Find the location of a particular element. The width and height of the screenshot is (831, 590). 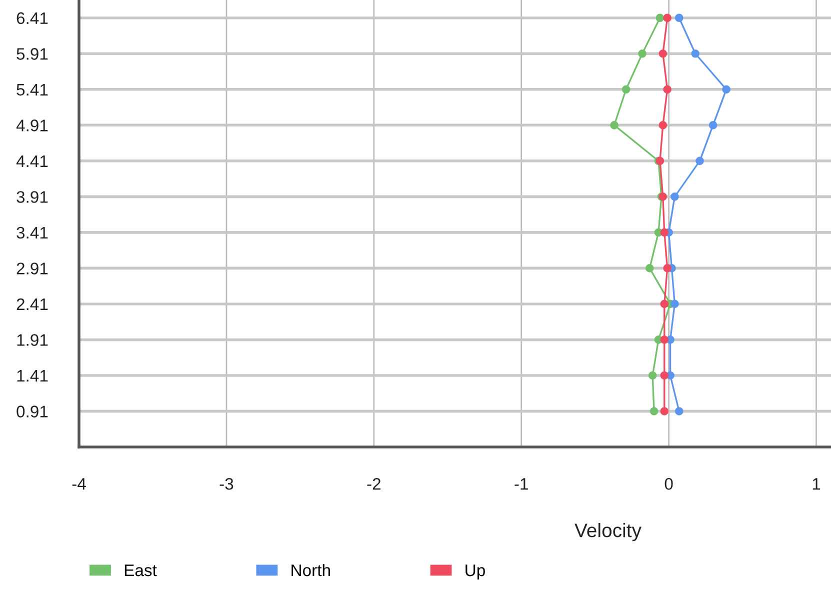

x-tick-label: 0 is located at coordinates (668, 484).